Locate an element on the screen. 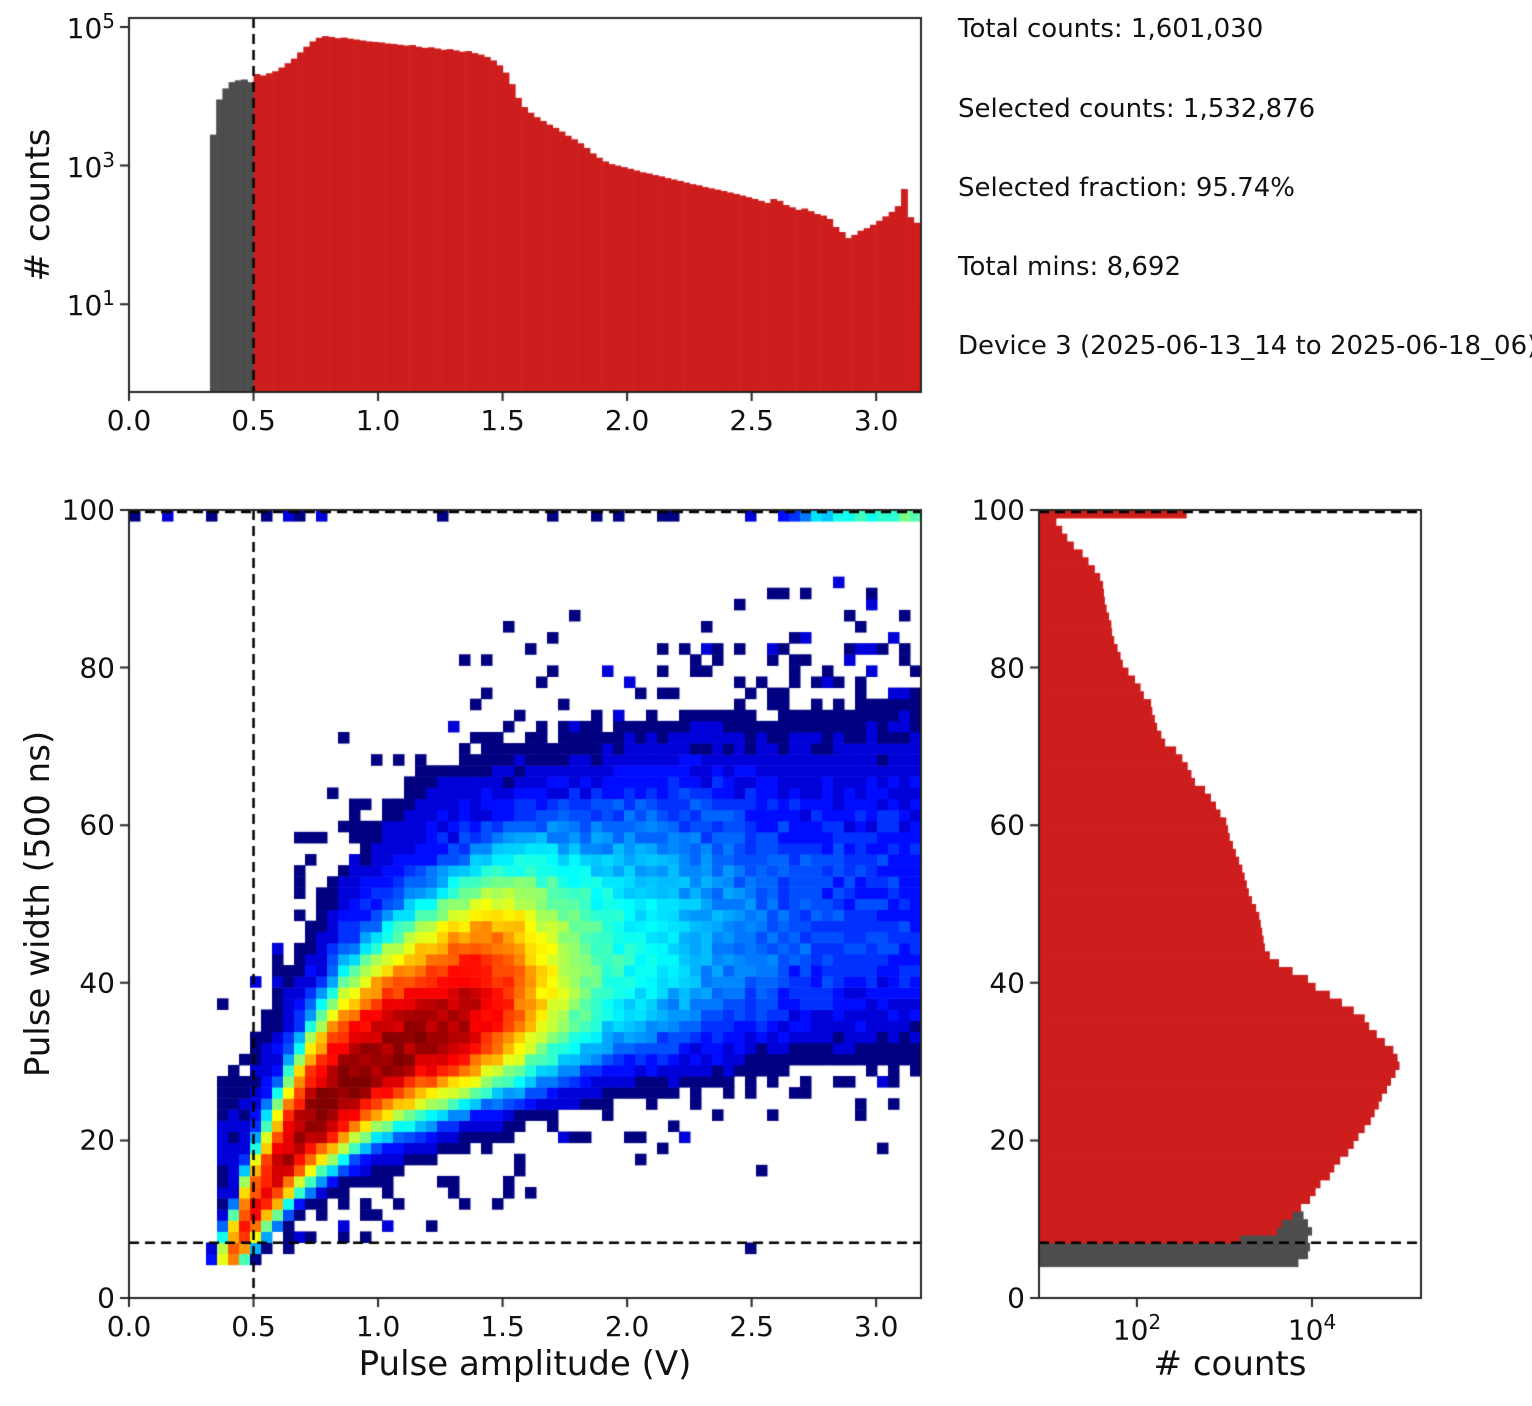 The height and width of the screenshot is (1406, 1532). y-tick-label: 10³ is located at coordinates (90, 165).